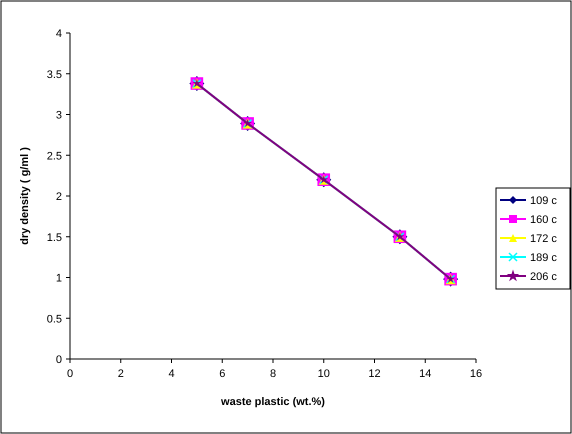  What do you see at coordinates (54, 156) in the screenshot?
I see `y-tick-label: 2.5` at bounding box center [54, 156].